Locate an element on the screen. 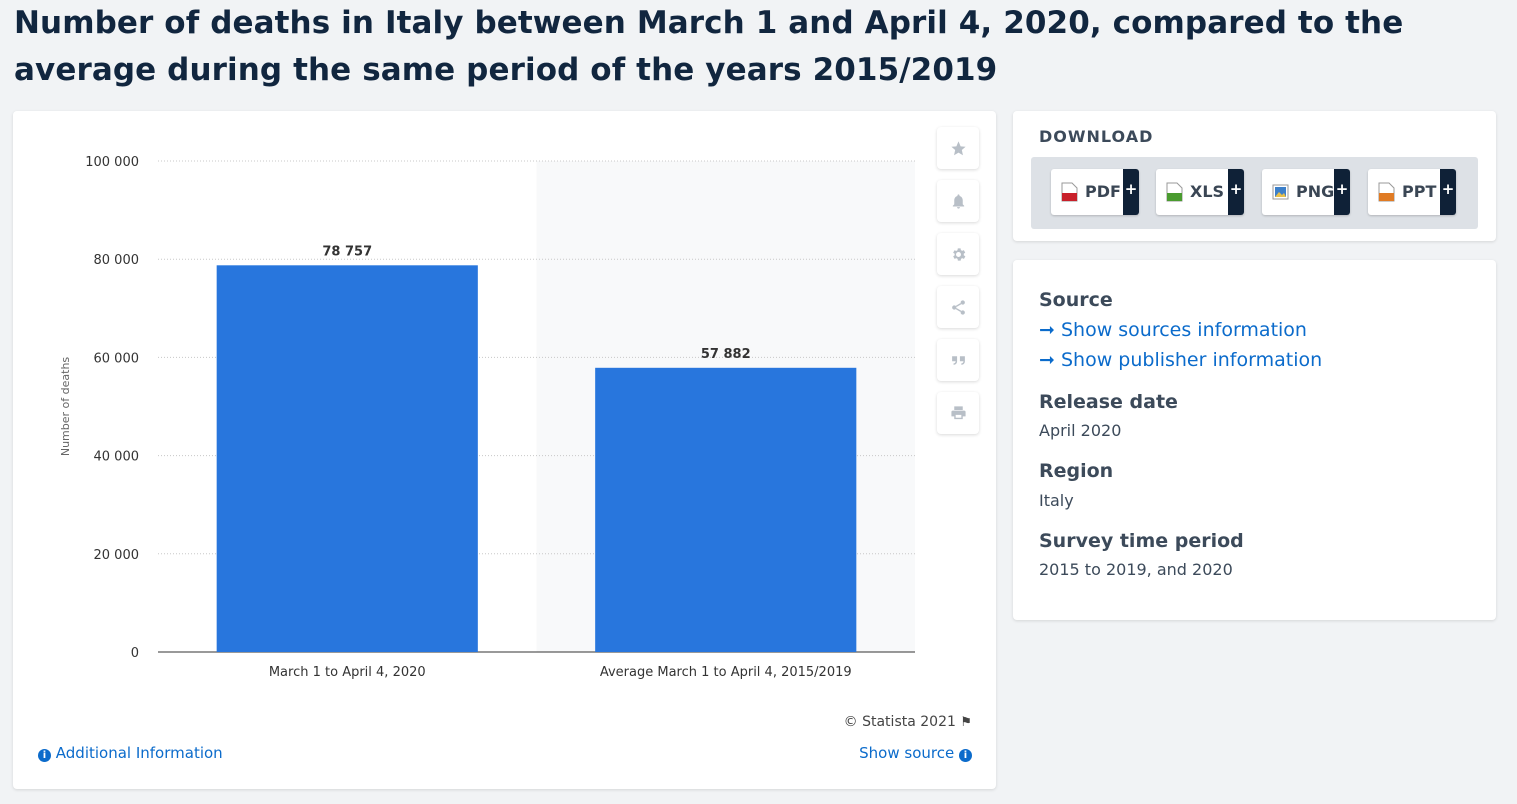 The width and height of the screenshot is (1517, 804). pdf-file-icon is located at coordinates (1069, 192).